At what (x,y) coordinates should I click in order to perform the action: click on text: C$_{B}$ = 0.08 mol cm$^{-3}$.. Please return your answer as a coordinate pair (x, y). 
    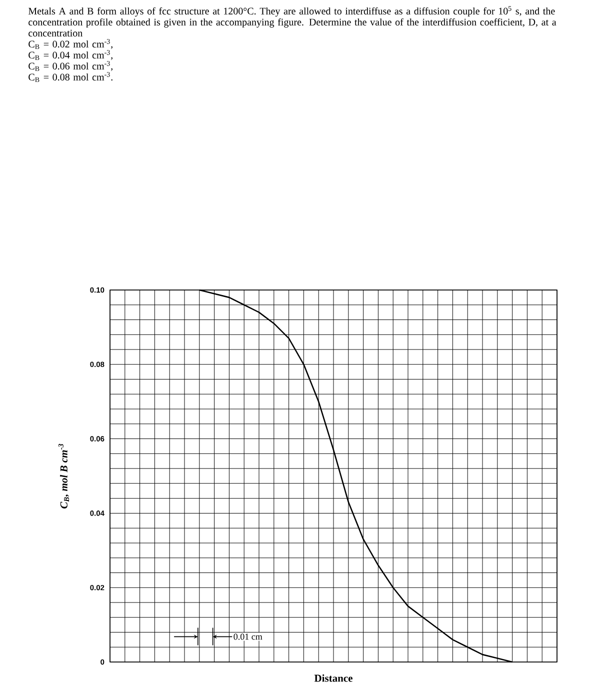
    Looking at the image, I should click on (70, 77).